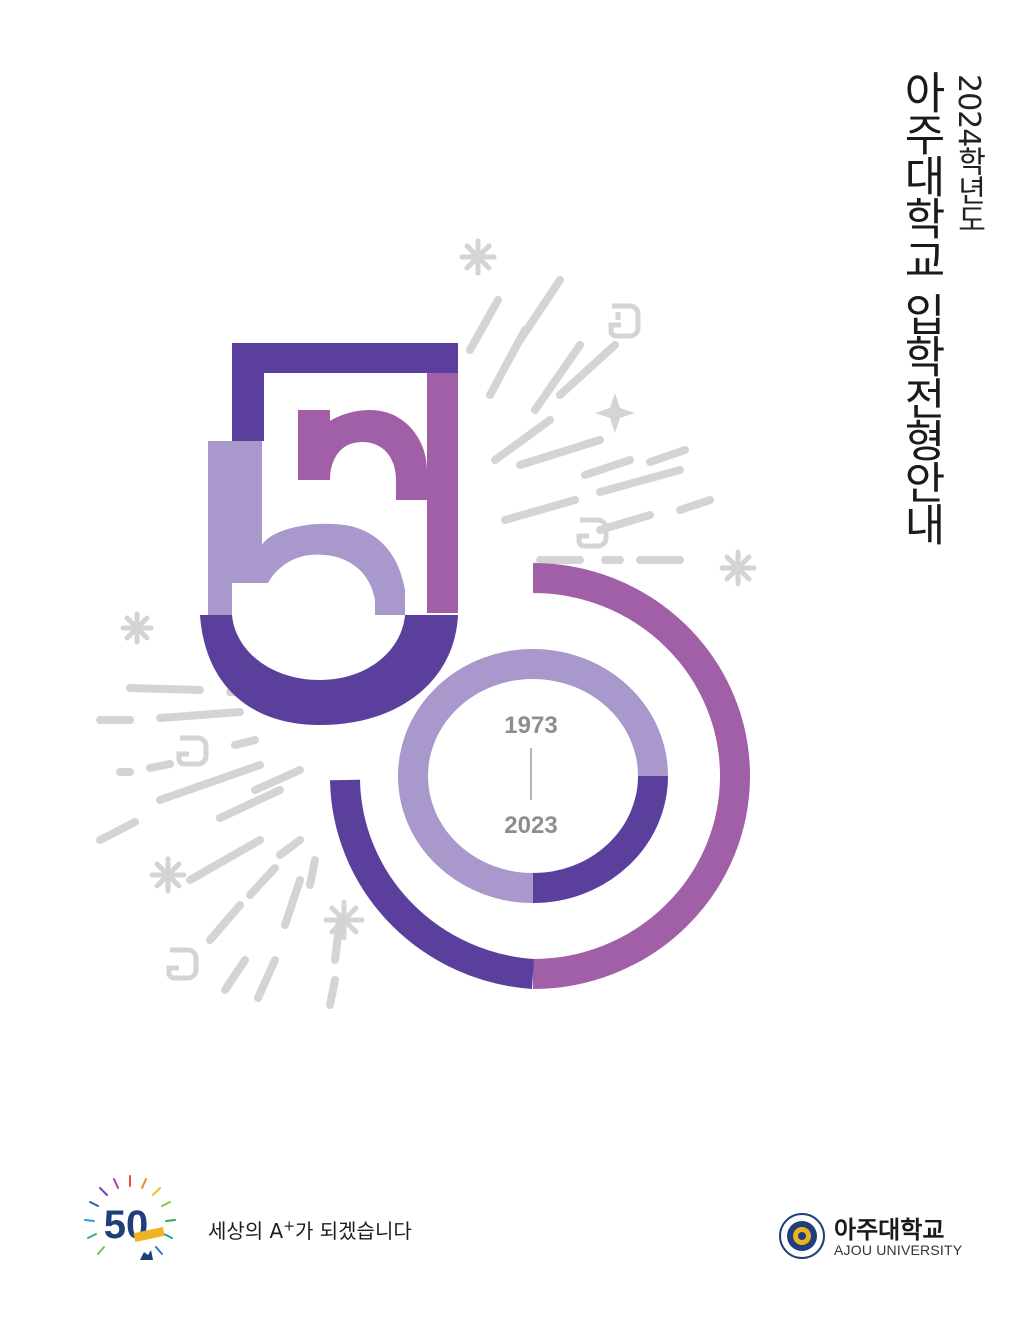  I want to click on university-logo: 아주대학교 AJOU UNIVERSITY, so click(888, 1236).